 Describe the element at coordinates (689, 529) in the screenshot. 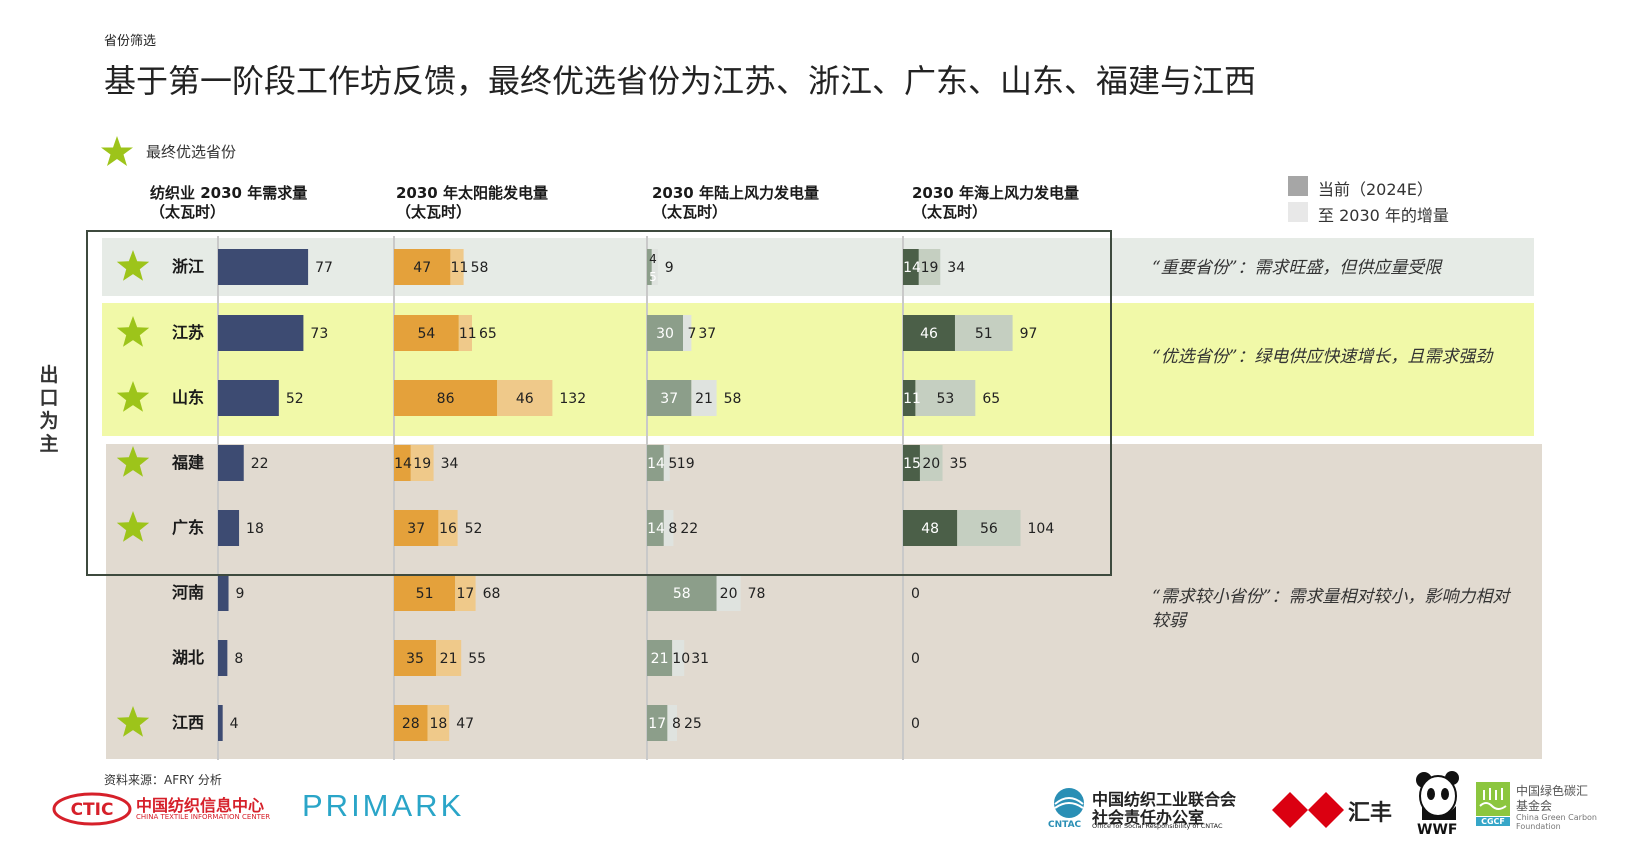

I see `onshore-total-label: 22` at that location.